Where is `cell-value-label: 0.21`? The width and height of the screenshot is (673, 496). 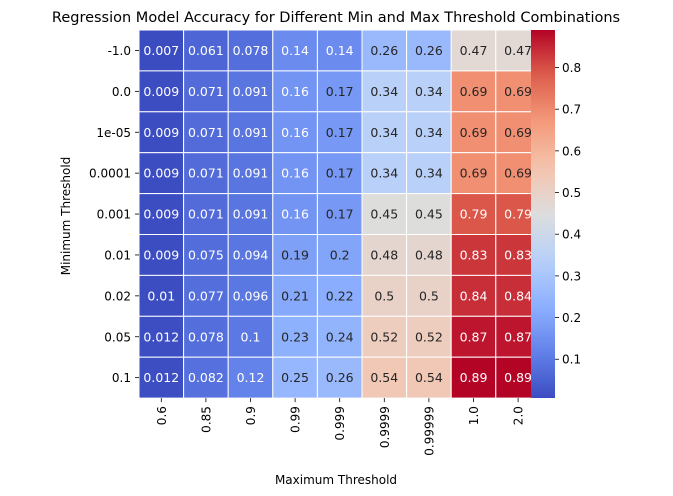
cell-value-label: 0.21 is located at coordinates (295, 295).